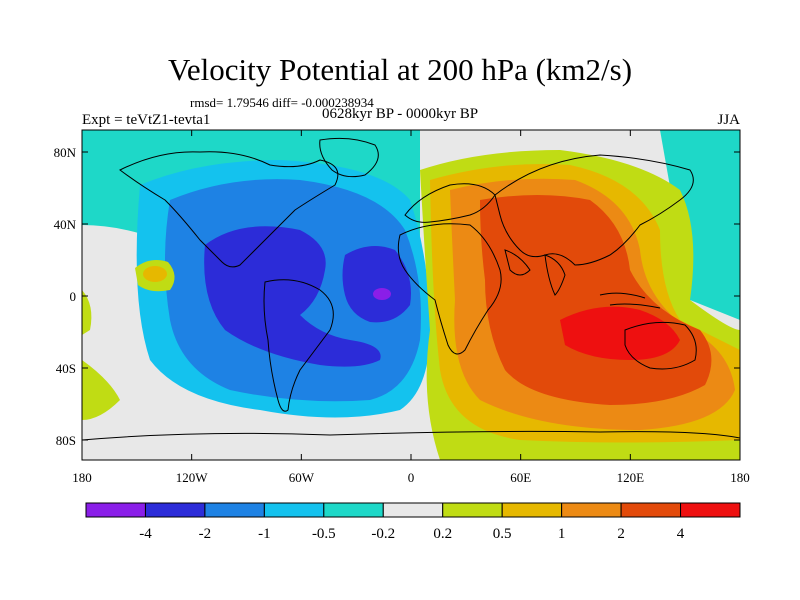  Describe the element at coordinates (192, 477) in the screenshot. I see `x-tick-label: 120W` at that location.